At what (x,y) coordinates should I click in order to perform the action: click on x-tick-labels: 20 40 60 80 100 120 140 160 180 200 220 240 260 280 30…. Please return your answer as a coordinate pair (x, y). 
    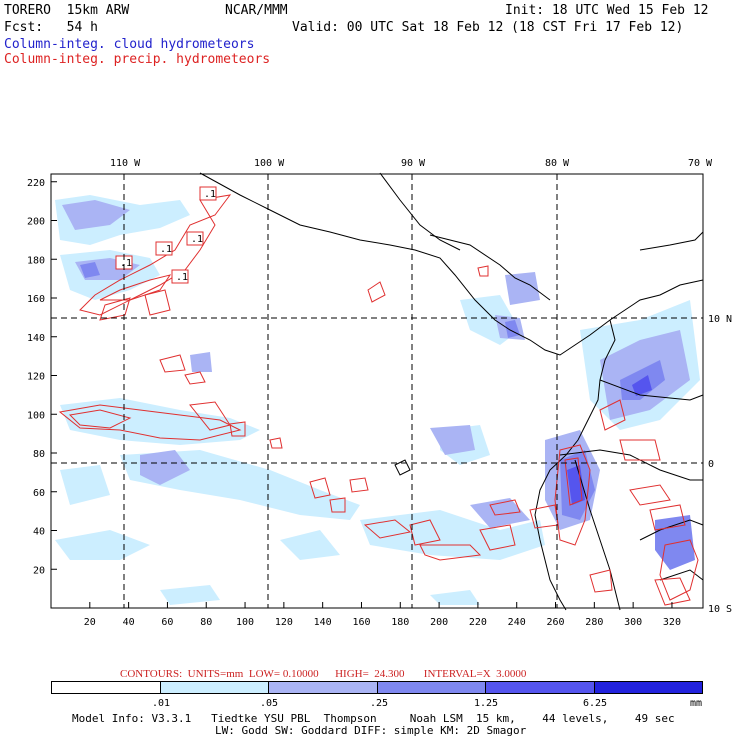
    Looking at the image, I should click on (382, 622).